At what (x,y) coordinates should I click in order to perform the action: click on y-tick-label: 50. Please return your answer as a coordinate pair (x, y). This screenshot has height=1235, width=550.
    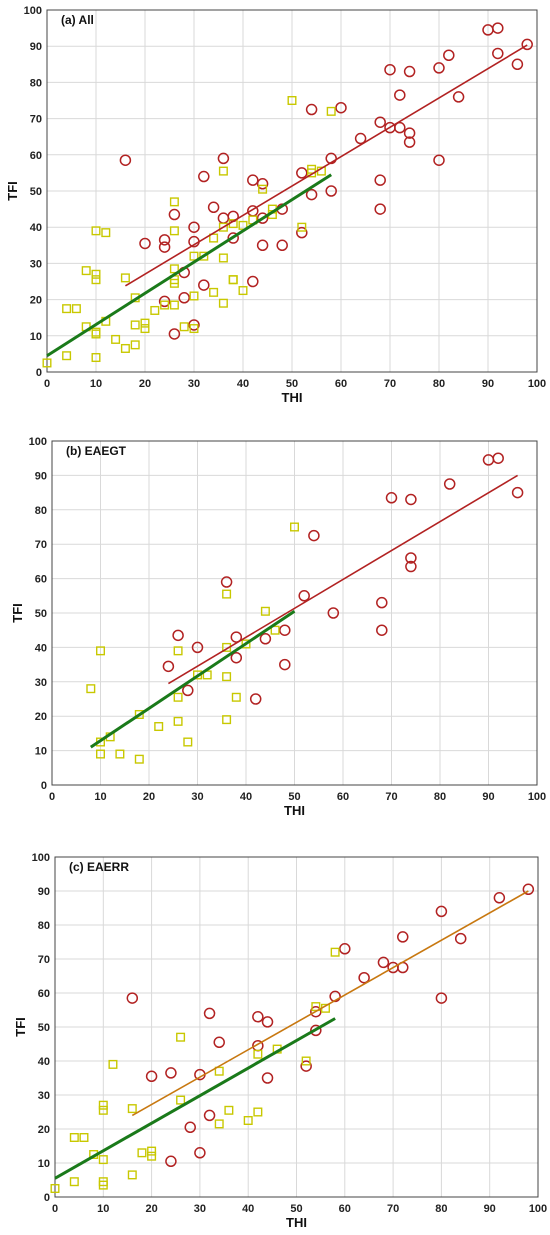
    Looking at the image, I should click on (44, 1028).